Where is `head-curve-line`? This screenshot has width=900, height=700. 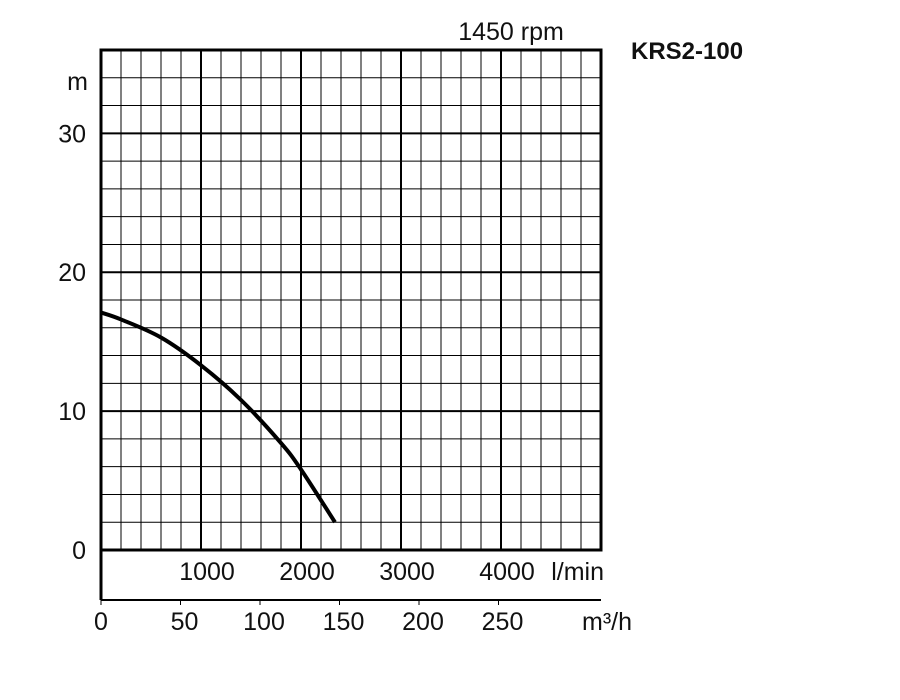 head-curve-line is located at coordinates (218, 417).